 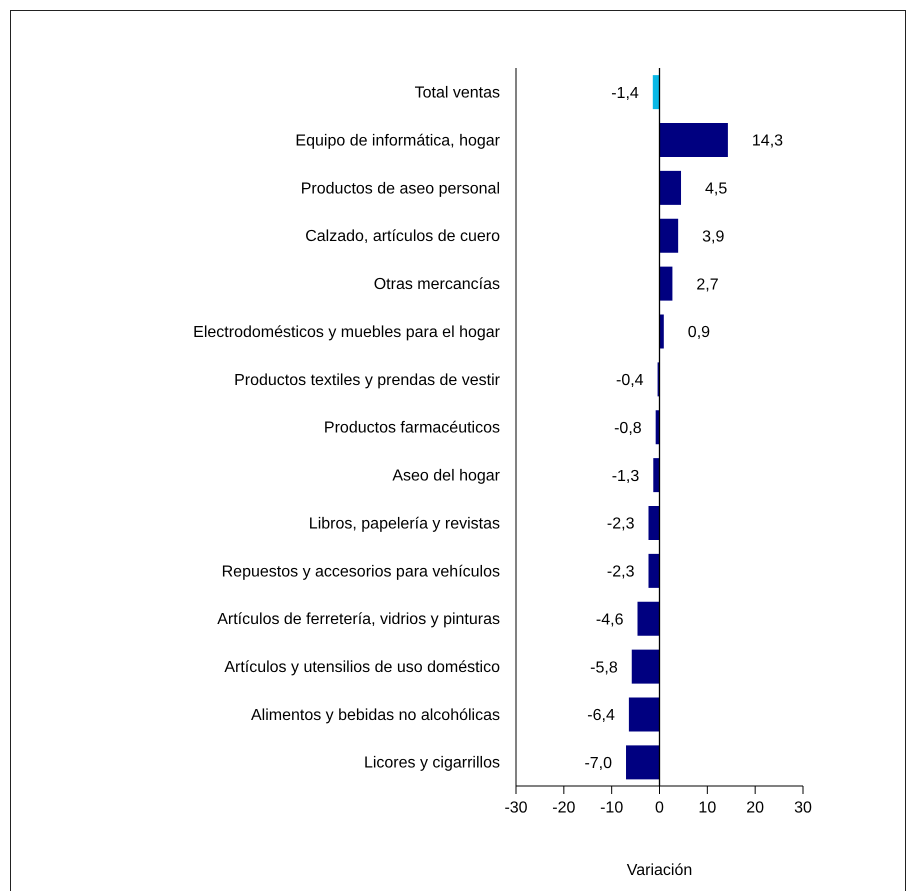 I want to click on data-label: 14,3, so click(x=768, y=141).